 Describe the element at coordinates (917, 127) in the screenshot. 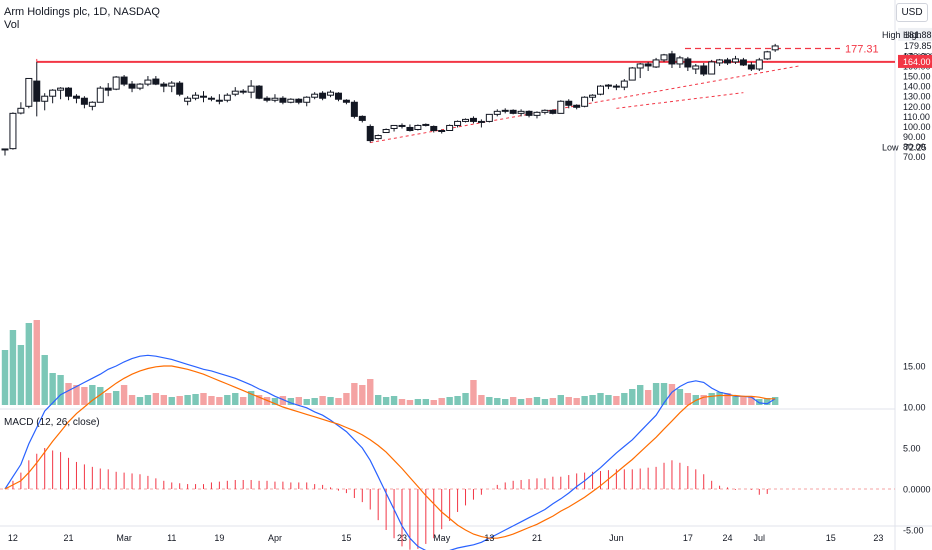

I see `price-axis-tick: 100.00` at that location.